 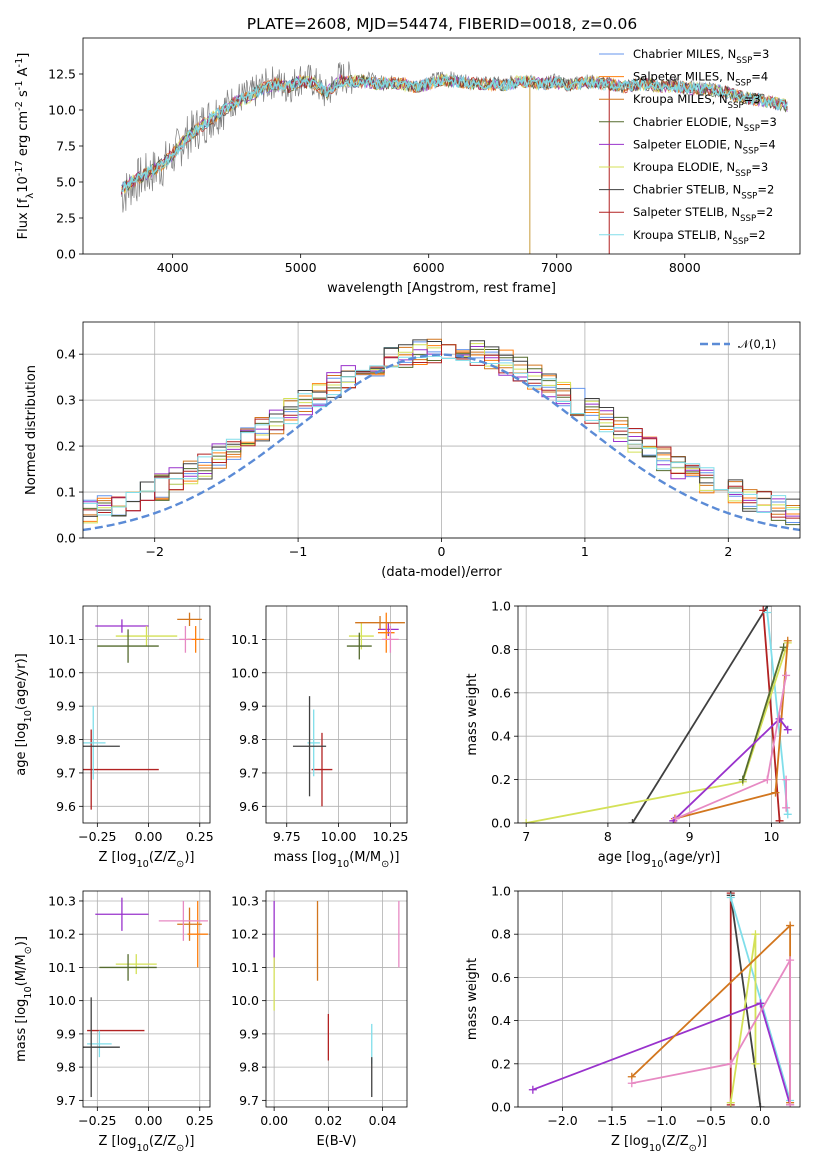 I want to click on legend-entry-label: Salpeter MILES, NSSP=4, so click(x=700, y=79).